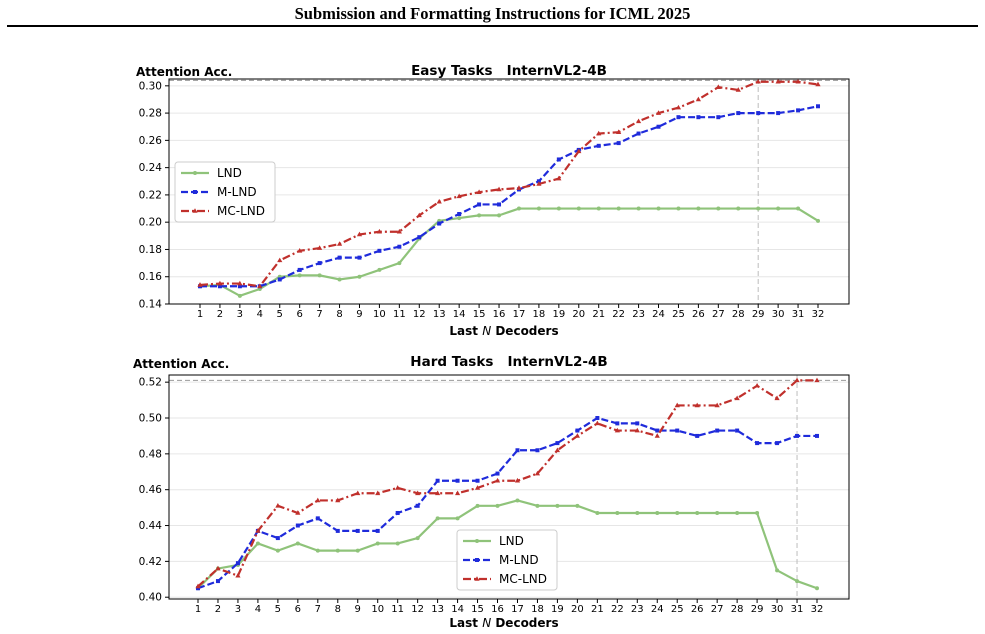  I want to click on x-tick-label: 17, so click(517, 609).